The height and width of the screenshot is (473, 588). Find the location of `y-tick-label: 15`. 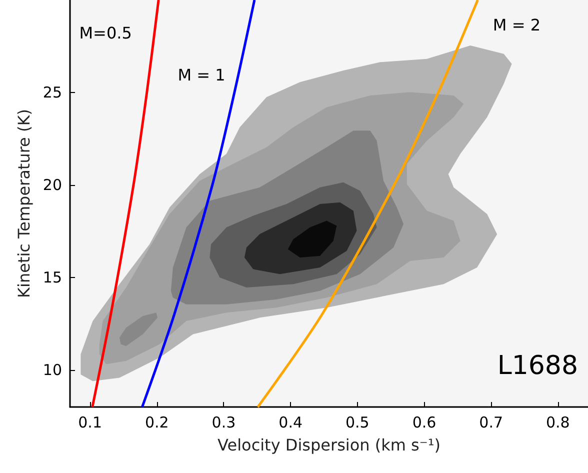

y-tick-label: 15 is located at coordinates (52, 277).